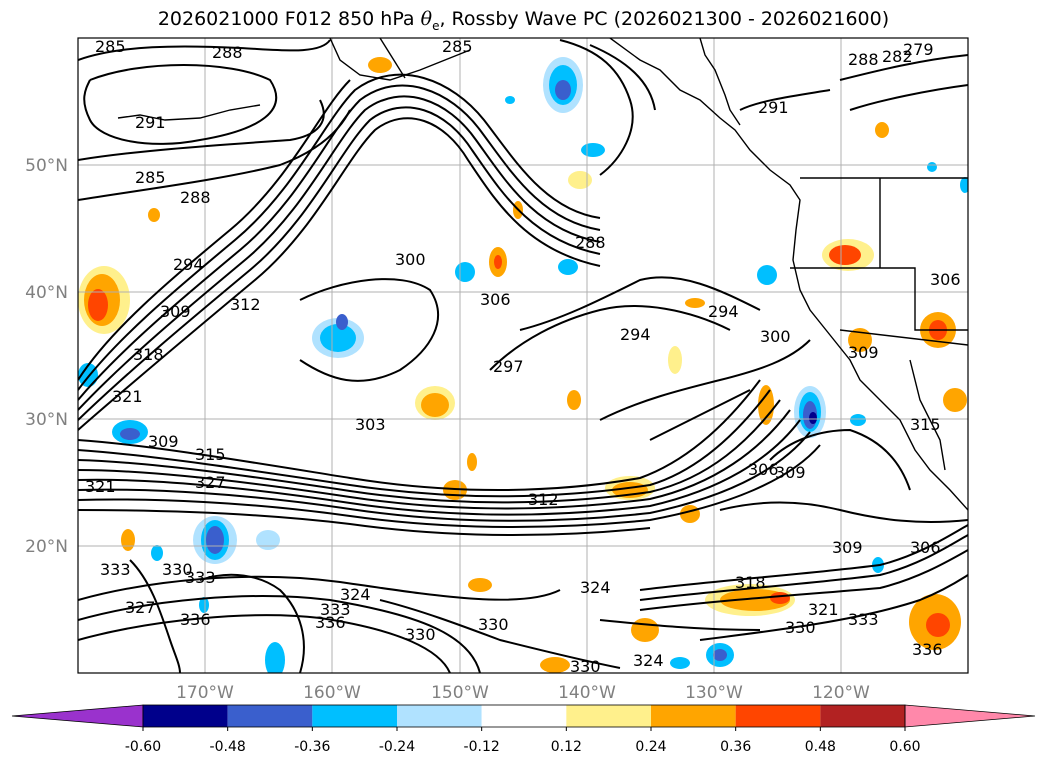  I want to click on colorbar-extend-low, so click(77, 716).